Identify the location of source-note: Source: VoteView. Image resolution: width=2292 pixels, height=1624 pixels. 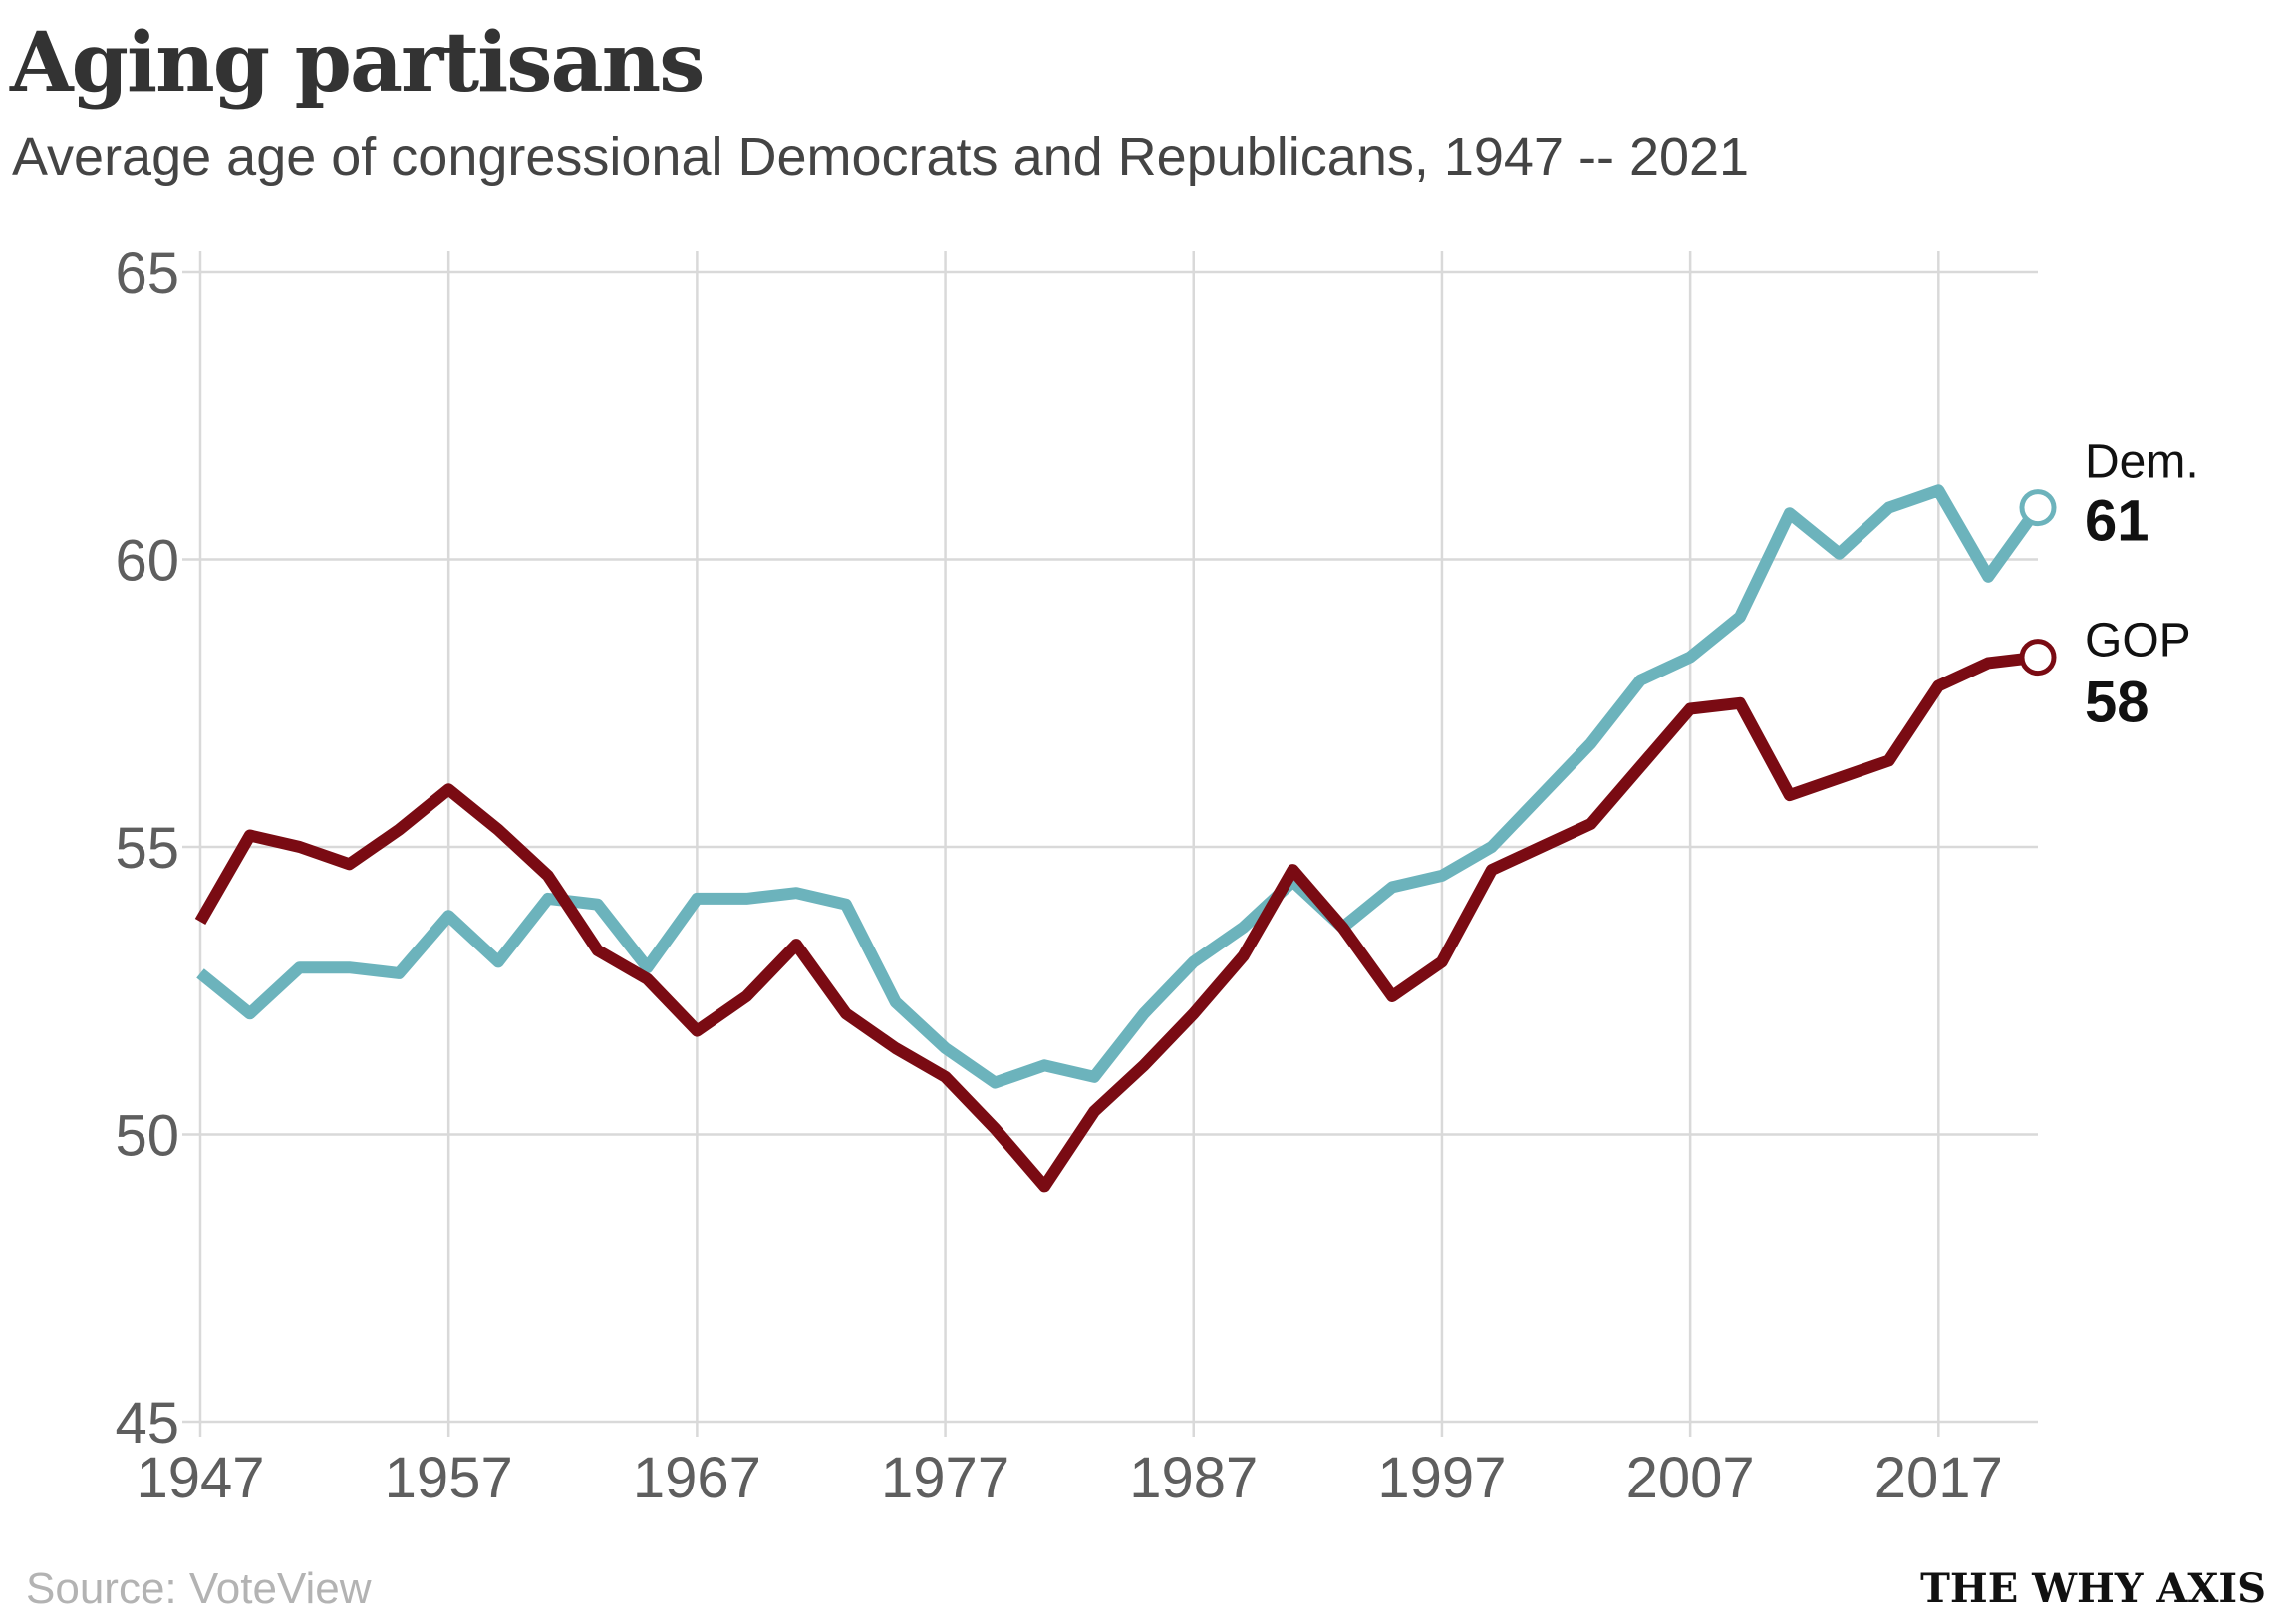
(199, 1589).